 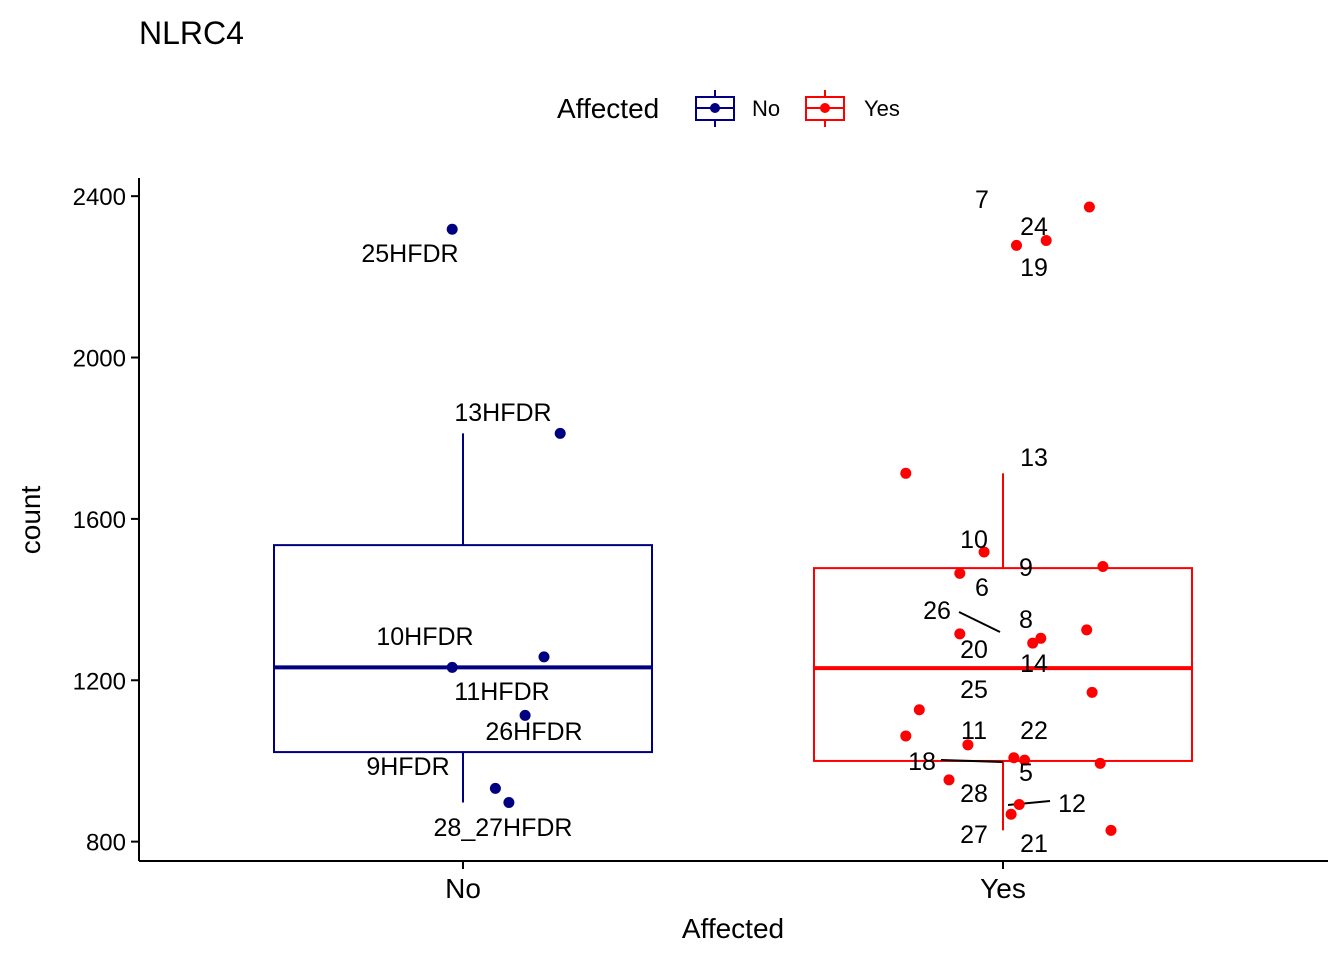 I want to click on y-axis-title: count, so click(x=30, y=520).